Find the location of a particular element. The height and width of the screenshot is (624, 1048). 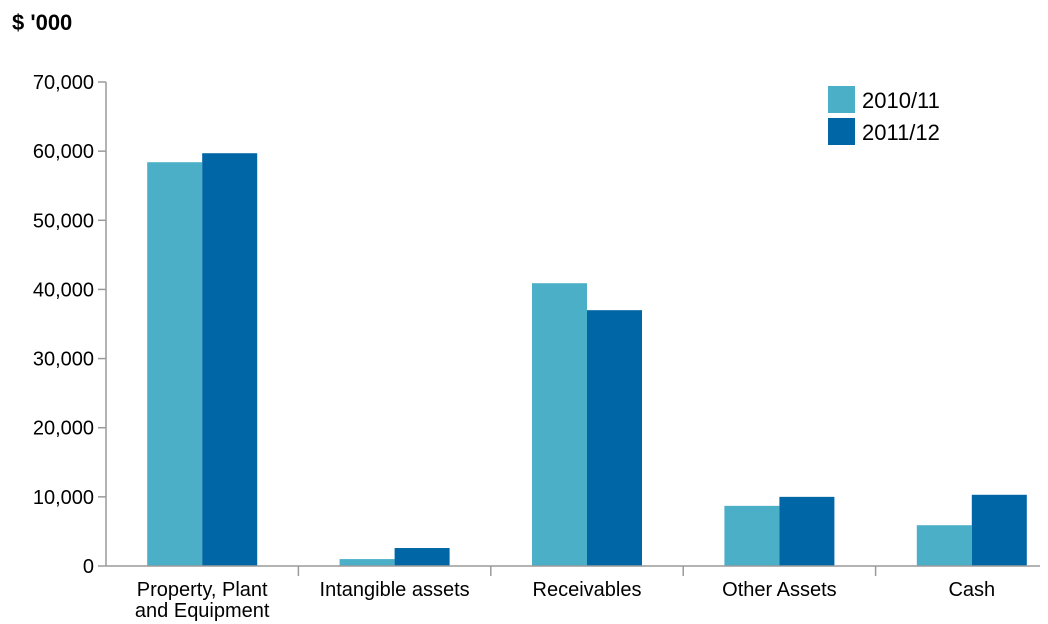

x-category-label: Receivables is located at coordinates (587, 590).